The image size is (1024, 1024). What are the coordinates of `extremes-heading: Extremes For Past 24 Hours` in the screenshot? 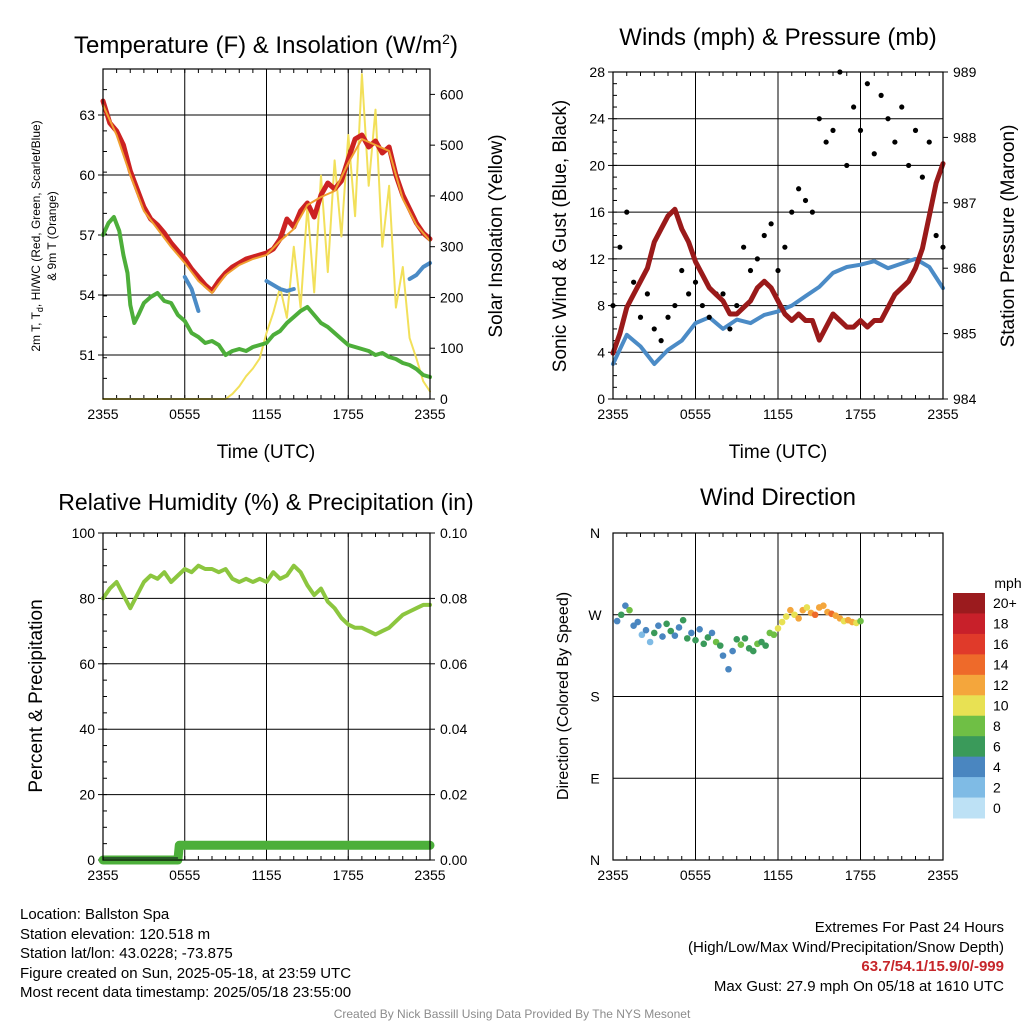 It's located at (909, 927).